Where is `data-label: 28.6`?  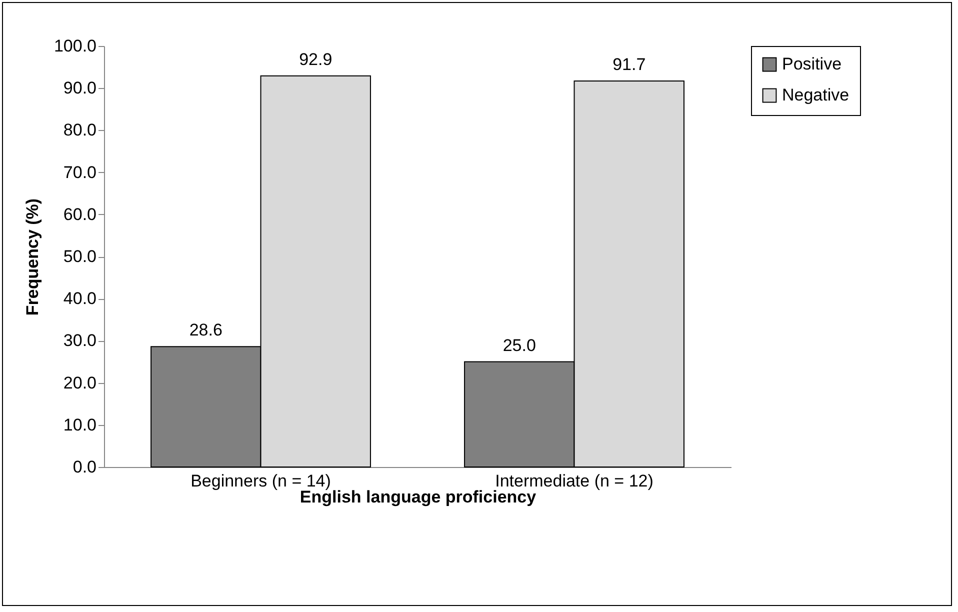
data-label: 28.6 is located at coordinates (205, 330).